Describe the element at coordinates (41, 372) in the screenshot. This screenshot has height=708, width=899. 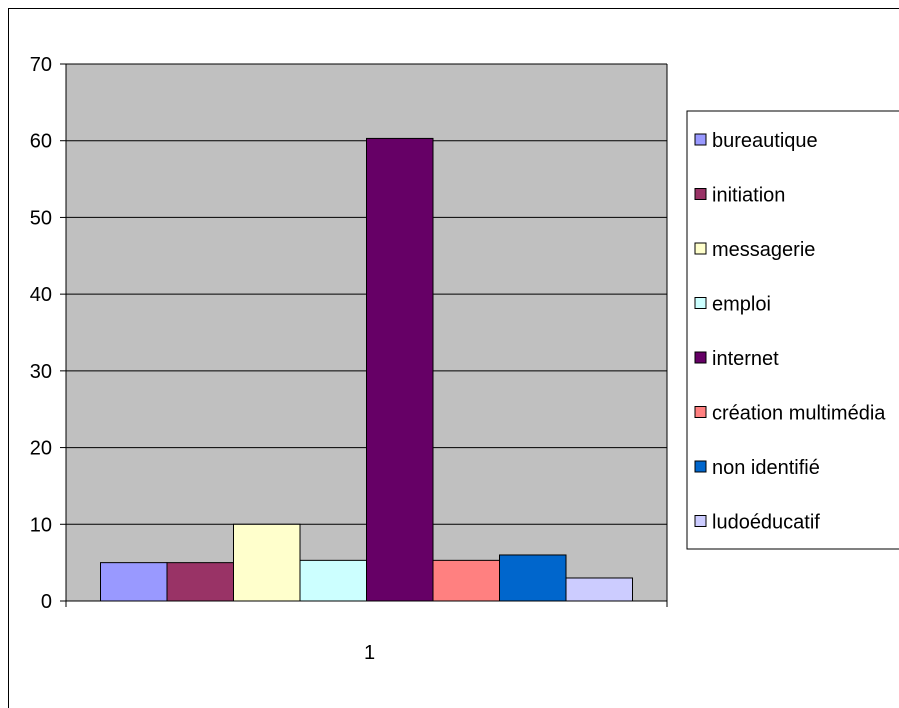
I see `y-tick-label: 30` at that location.